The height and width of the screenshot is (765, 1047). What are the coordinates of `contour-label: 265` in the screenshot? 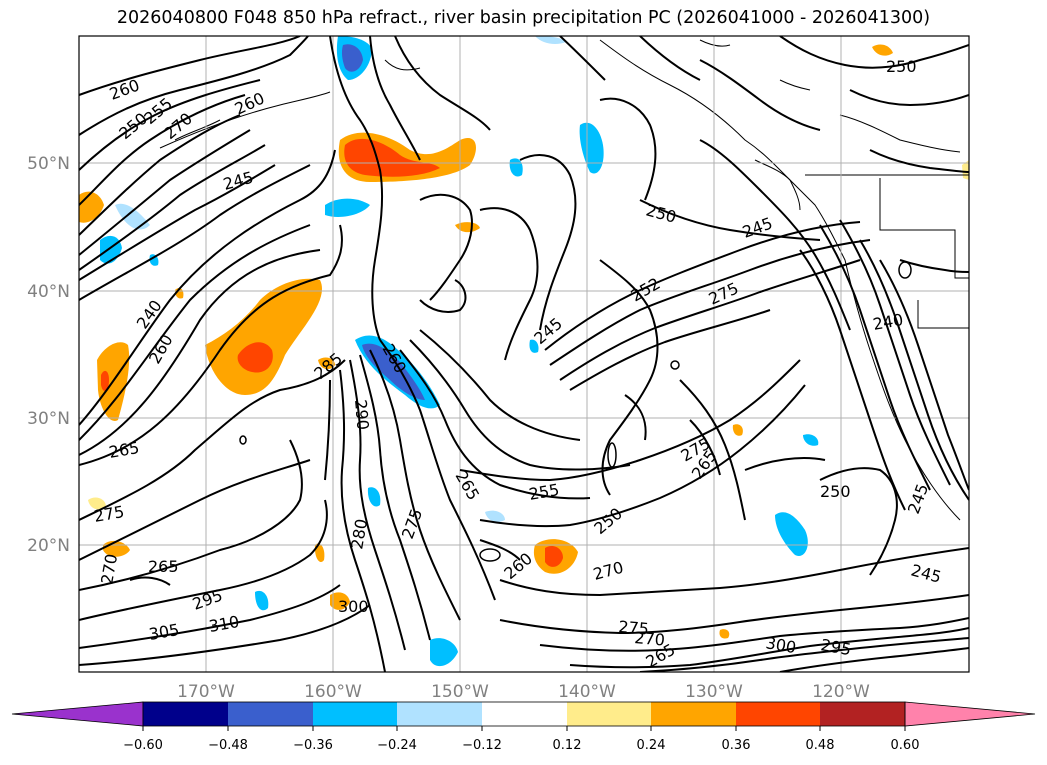 It's located at (163, 566).